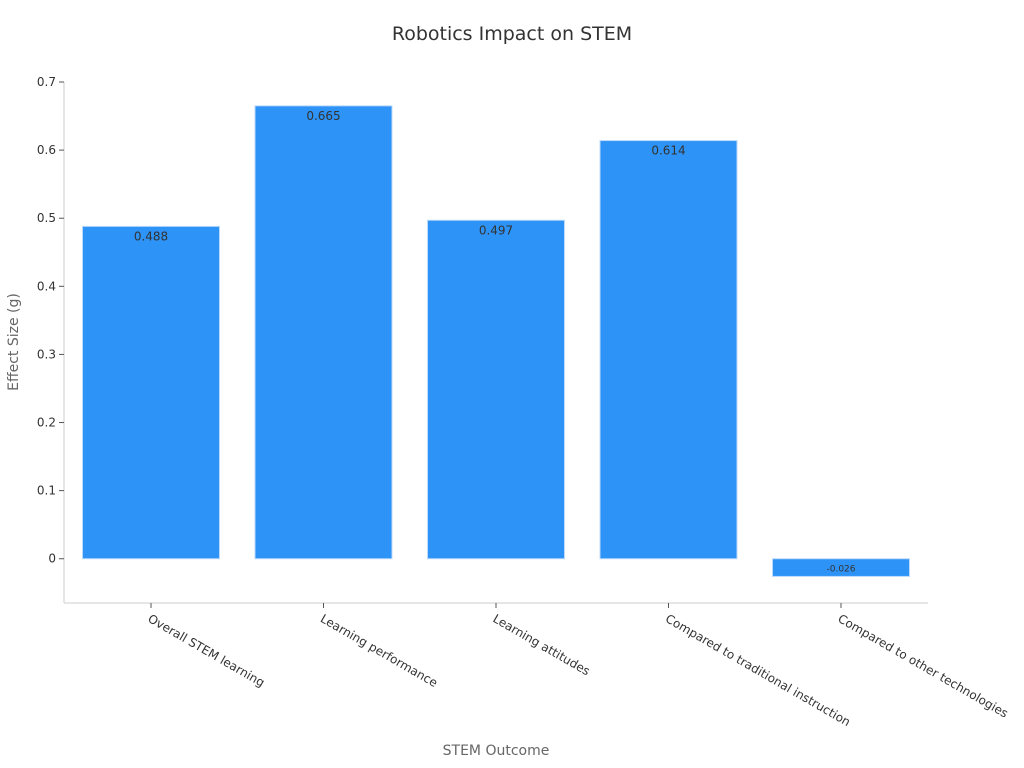 Image resolution: width=1024 pixels, height=768 pixels. I want to click on x-tick-label: Learning performance, so click(379, 650).